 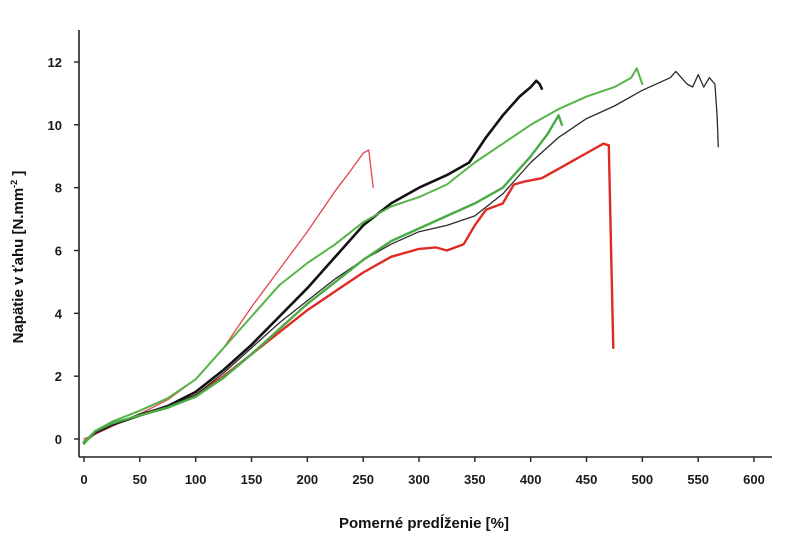 What do you see at coordinates (475, 479) in the screenshot?
I see `x-tick-label: 350` at bounding box center [475, 479].